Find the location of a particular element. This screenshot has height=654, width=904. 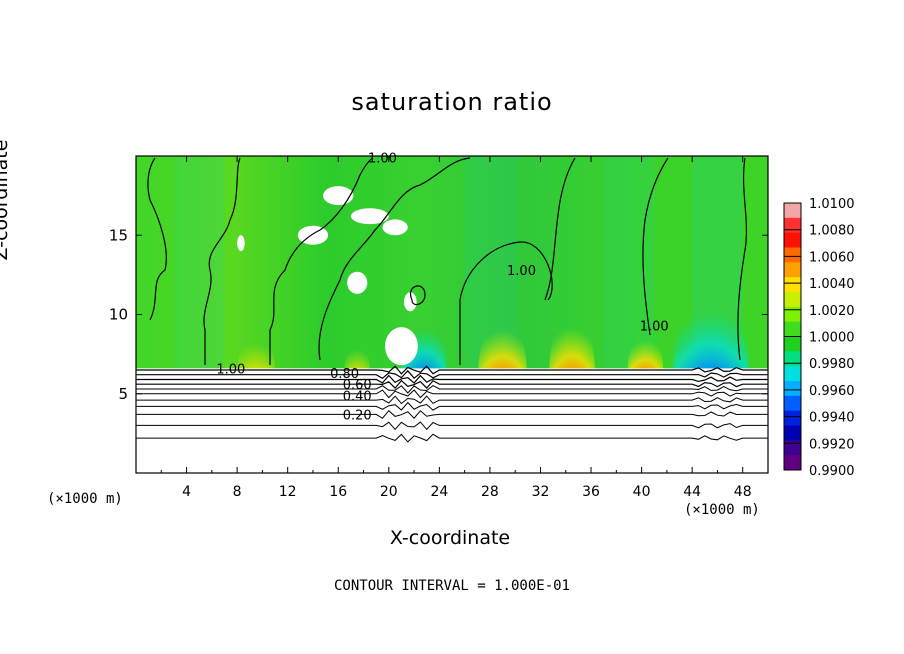

chart-title: saturation ratio is located at coordinates (452, 102).